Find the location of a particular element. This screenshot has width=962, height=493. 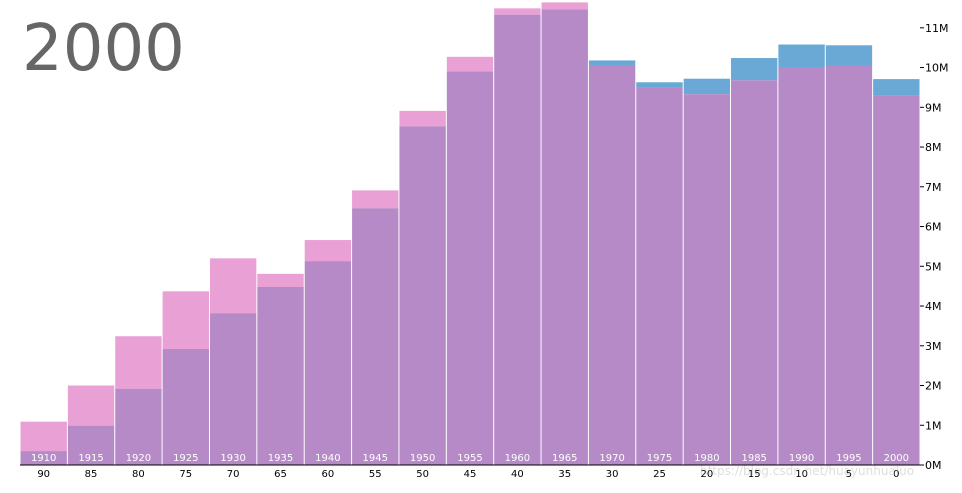

age-tick-label: 35 is located at coordinates (564, 474).